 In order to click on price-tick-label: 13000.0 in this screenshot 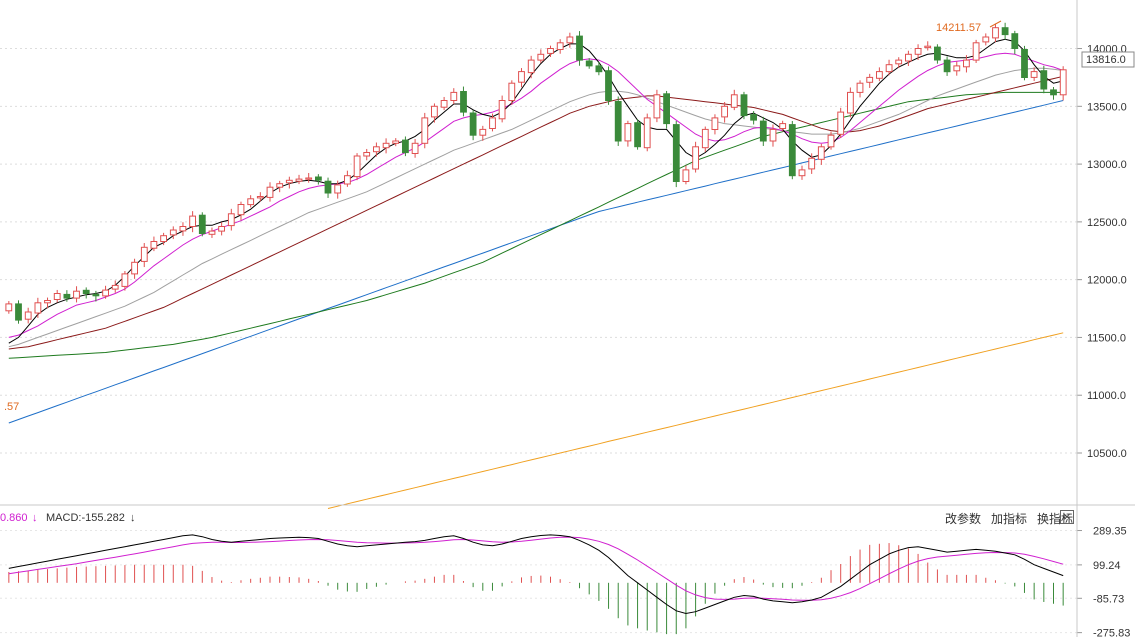, I will do `click(1107, 165)`.